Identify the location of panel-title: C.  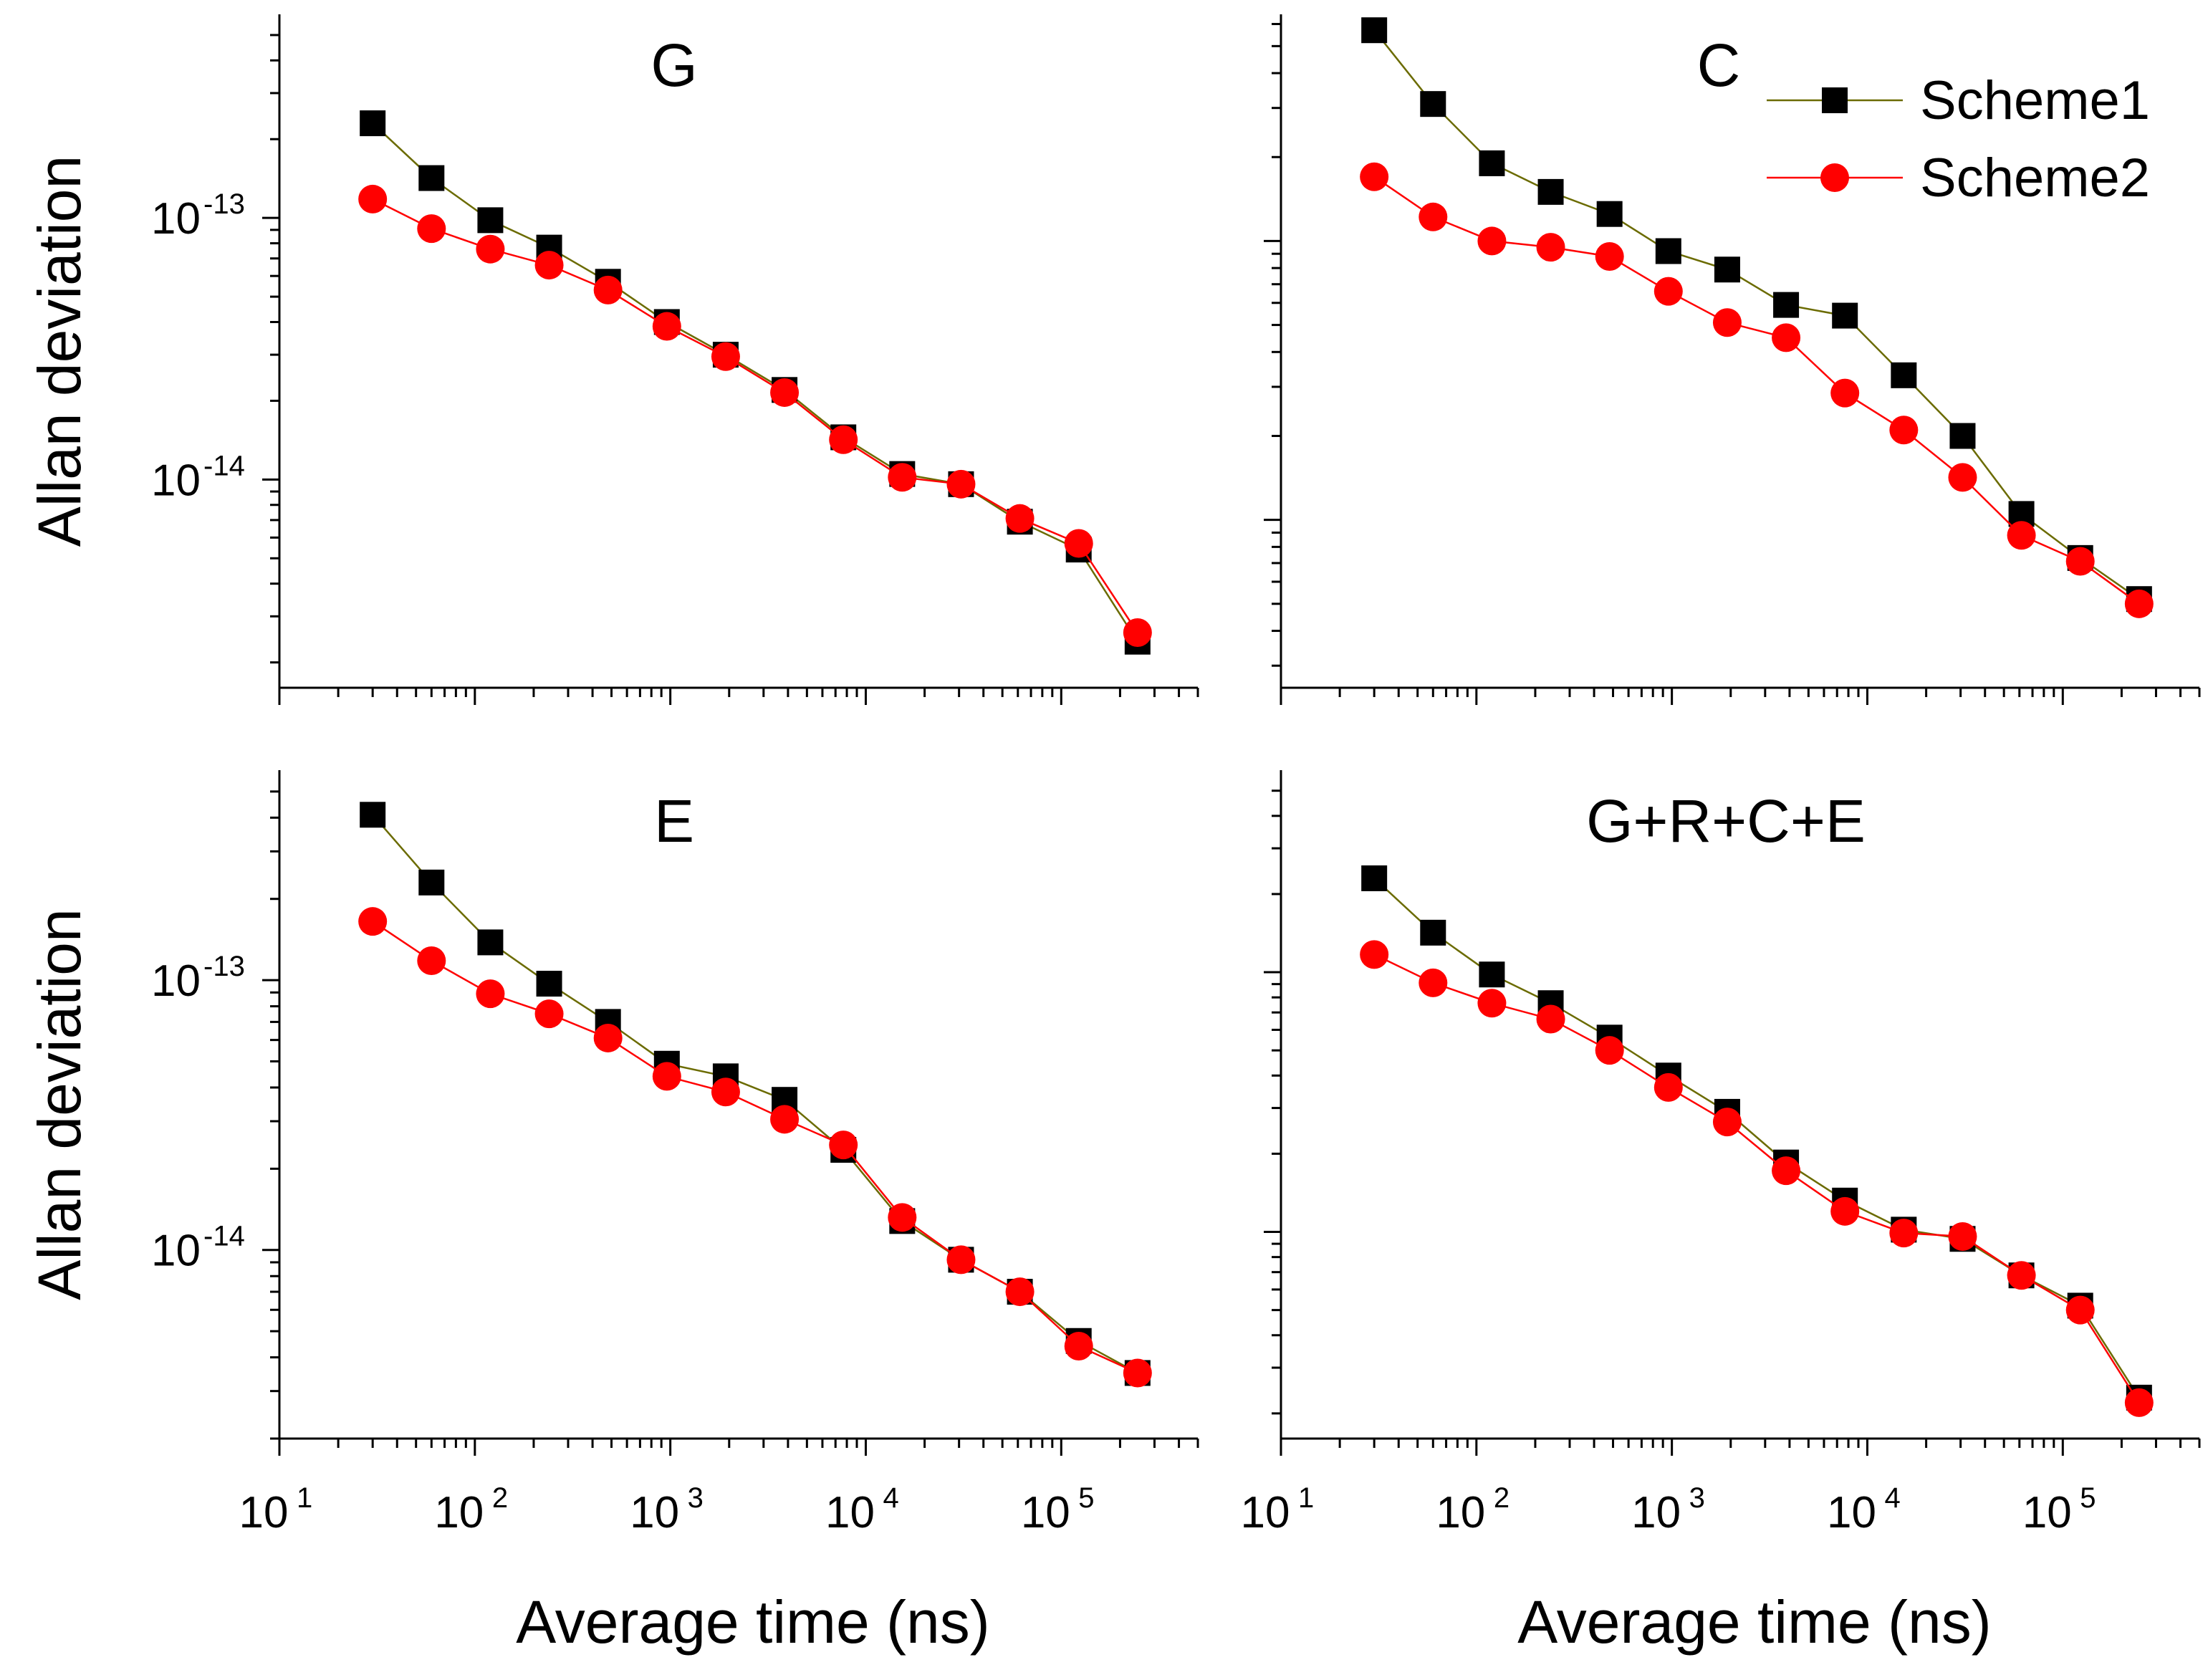
(1719, 65).